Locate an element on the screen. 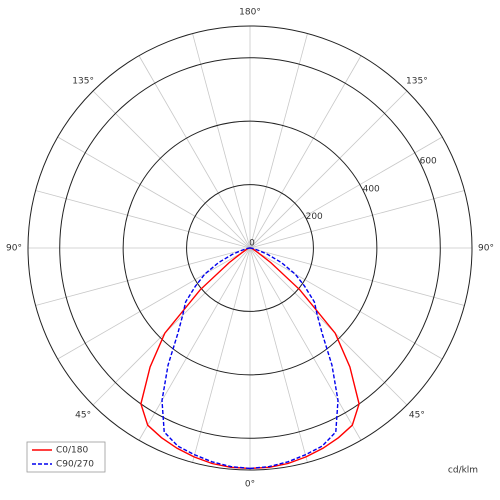 This screenshot has width=500, height=500. radial-grid-ring is located at coordinates (250, 248).